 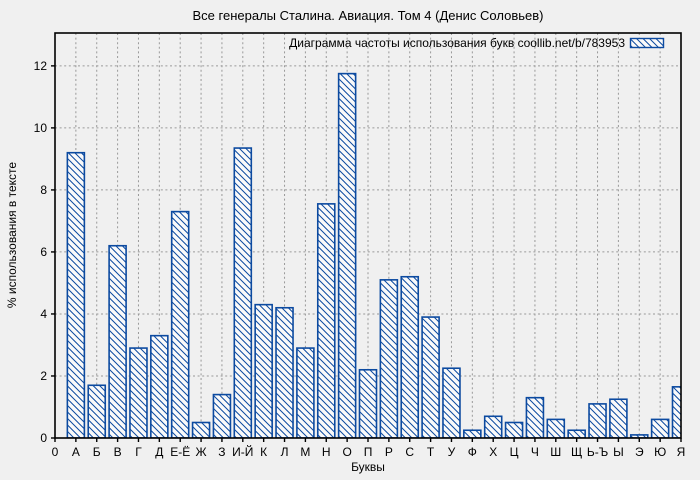 I want to click on x-tick-label: М, so click(x=305, y=452).